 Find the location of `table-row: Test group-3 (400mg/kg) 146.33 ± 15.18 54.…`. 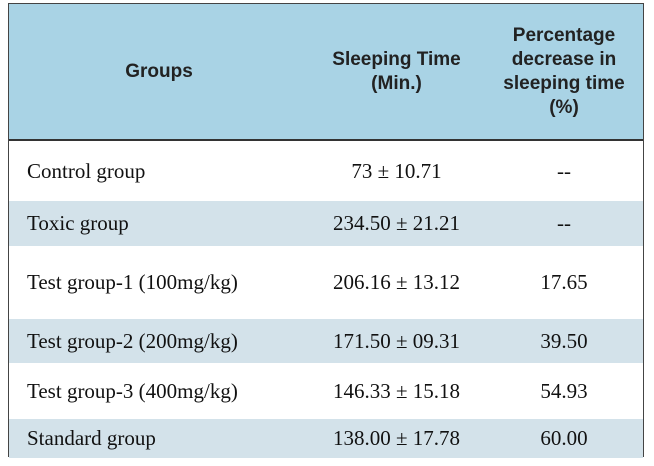

table-row: Test group-3 (400mg/kg) 146.33 ± 15.18 54.… is located at coordinates (326, 391).